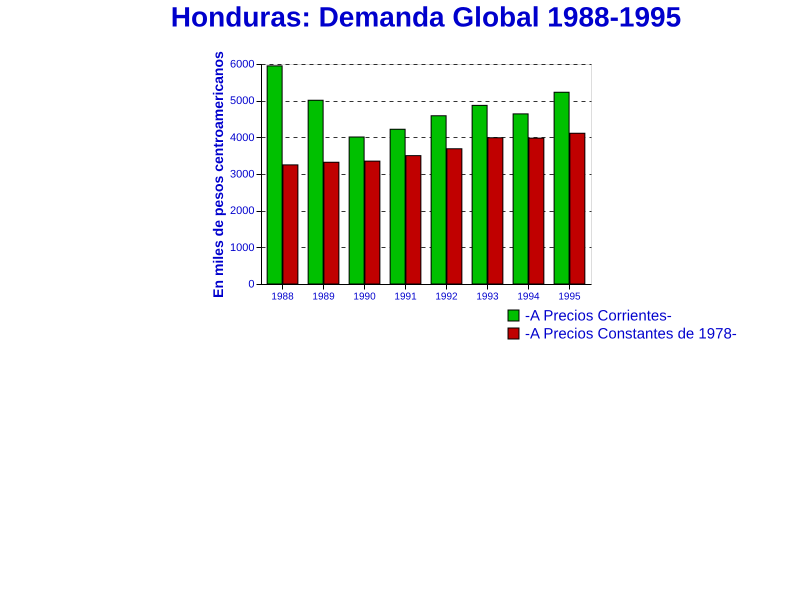  What do you see at coordinates (242, 101) in the screenshot?
I see `y-tick-label: 5000` at bounding box center [242, 101].